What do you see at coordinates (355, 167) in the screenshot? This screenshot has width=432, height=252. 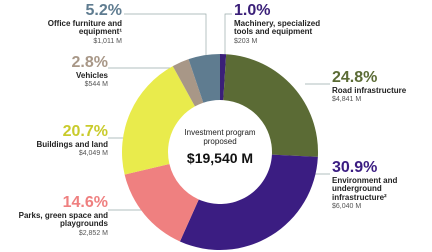 I see `percent-label: 30.9%` at bounding box center [355, 167].